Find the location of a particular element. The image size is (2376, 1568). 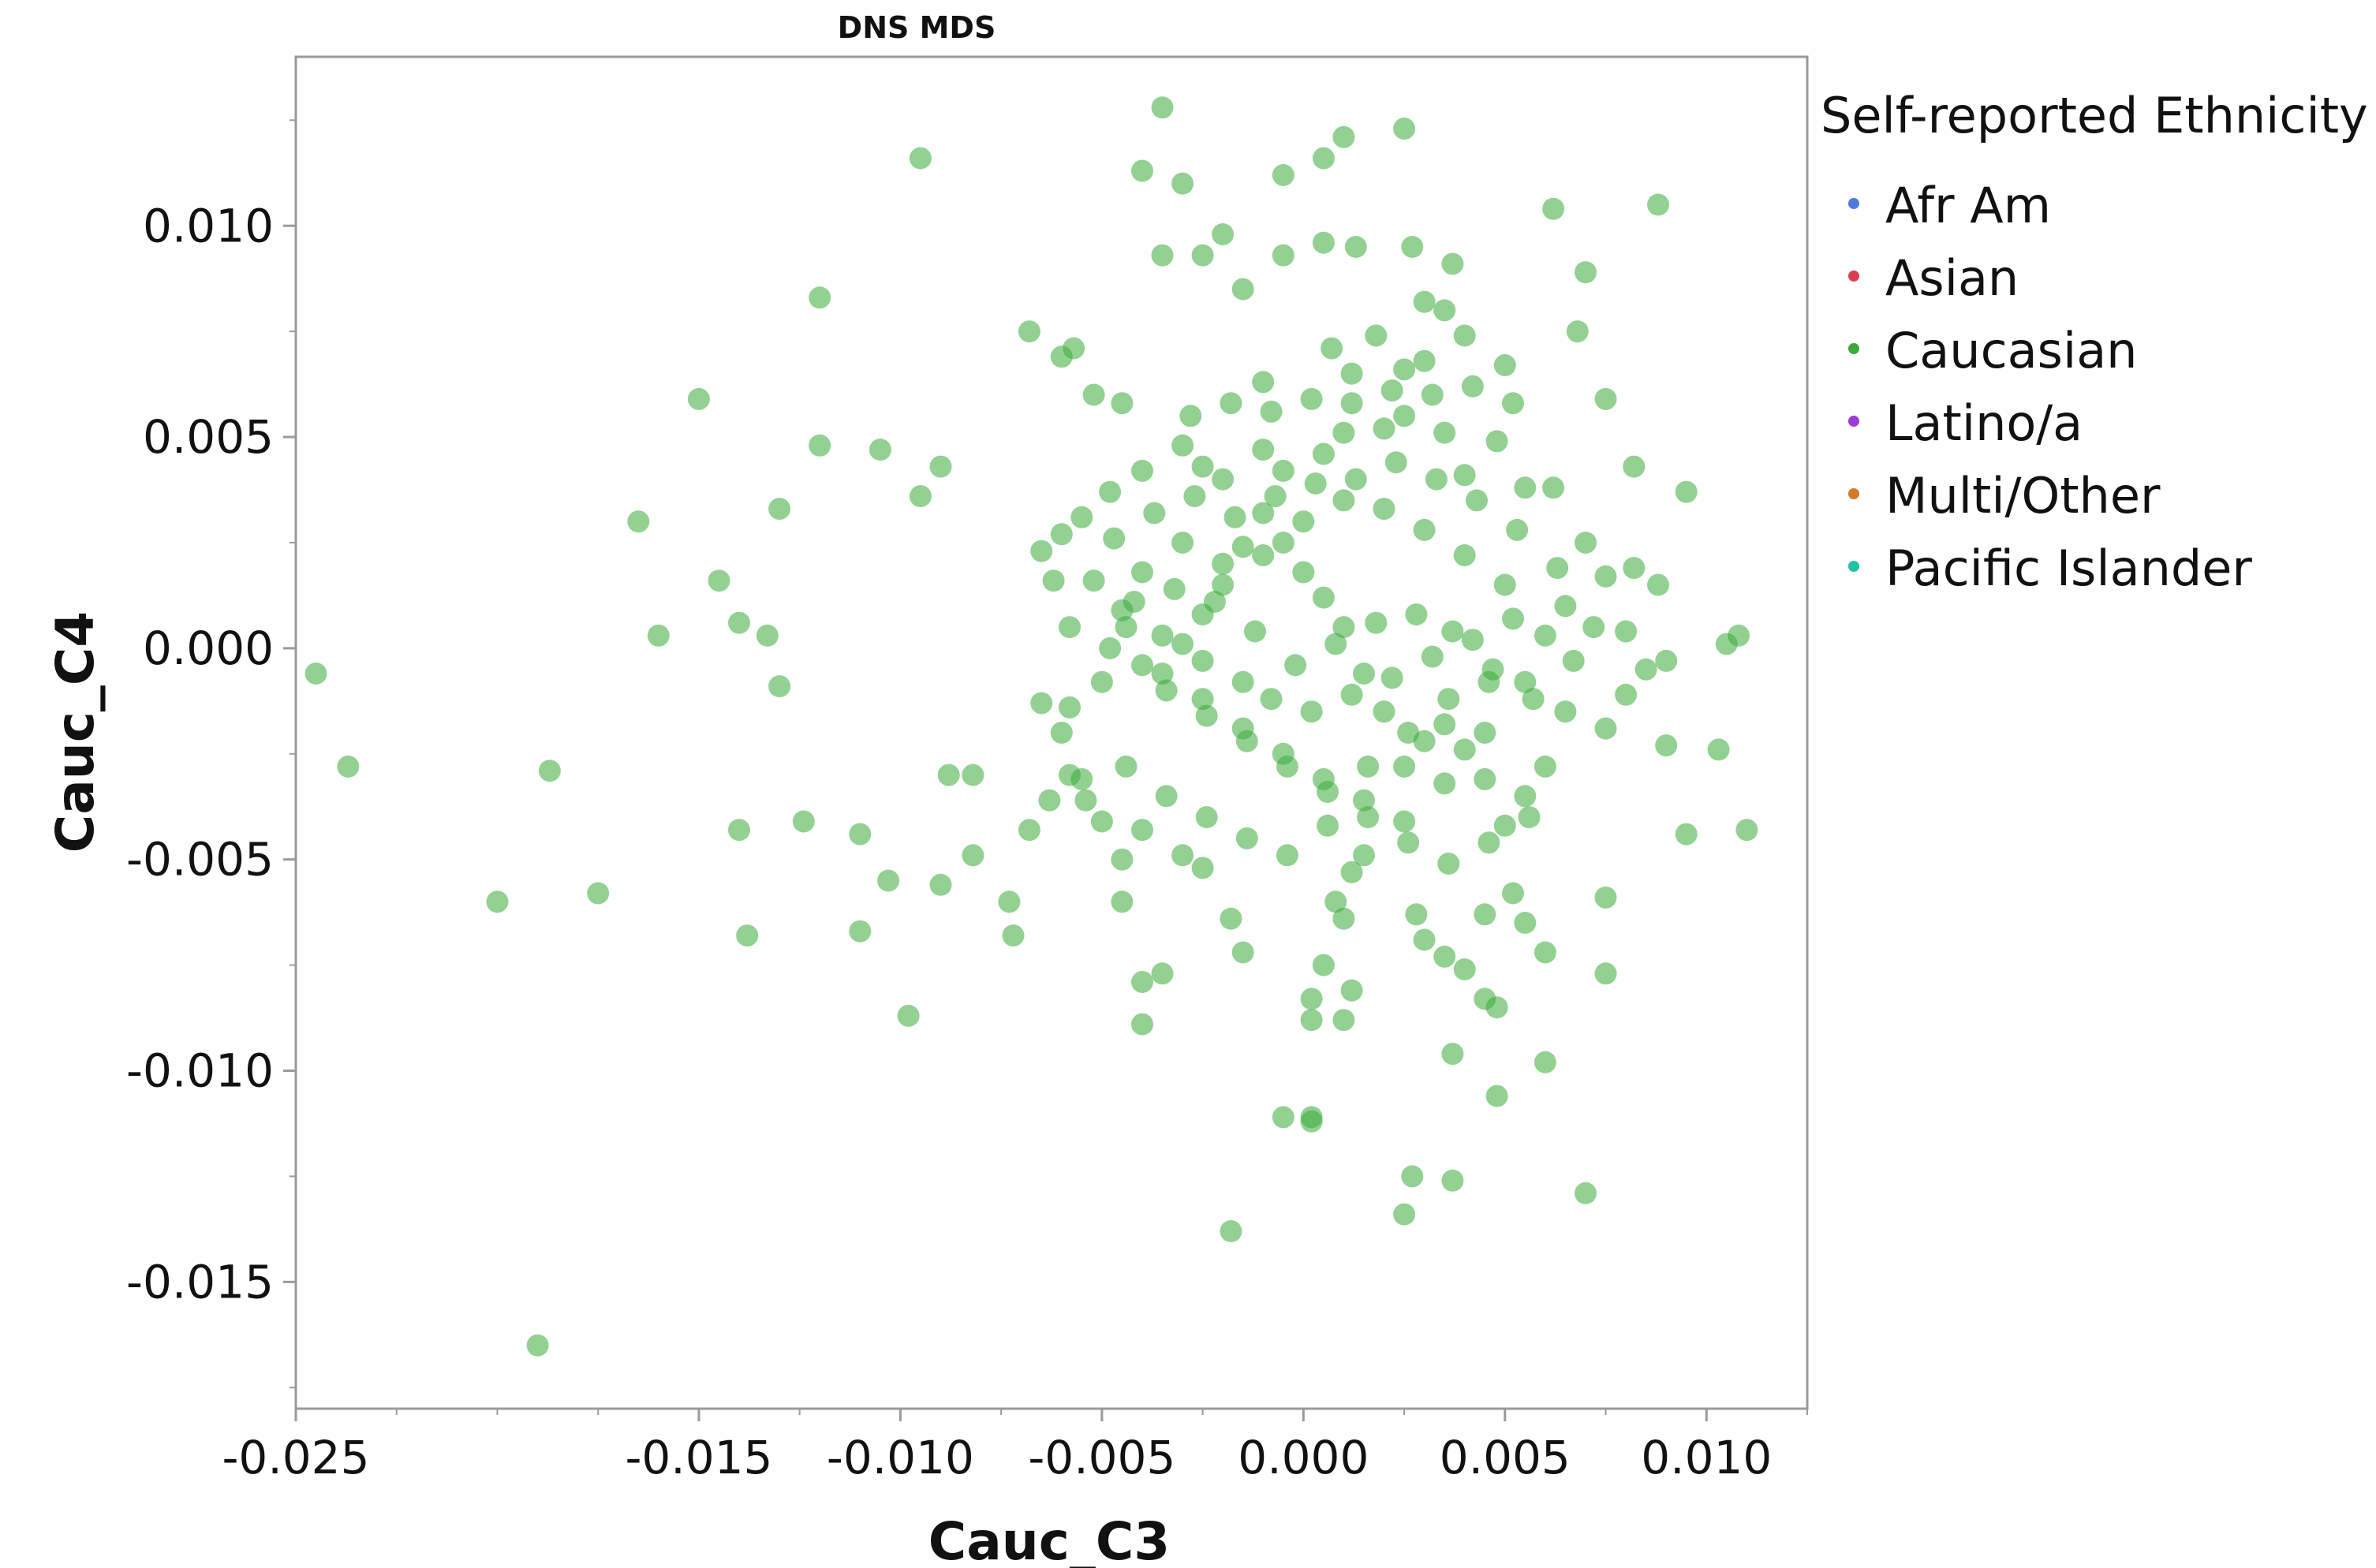

y-axis-title: Cauc_C4 is located at coordinates (75, 732).